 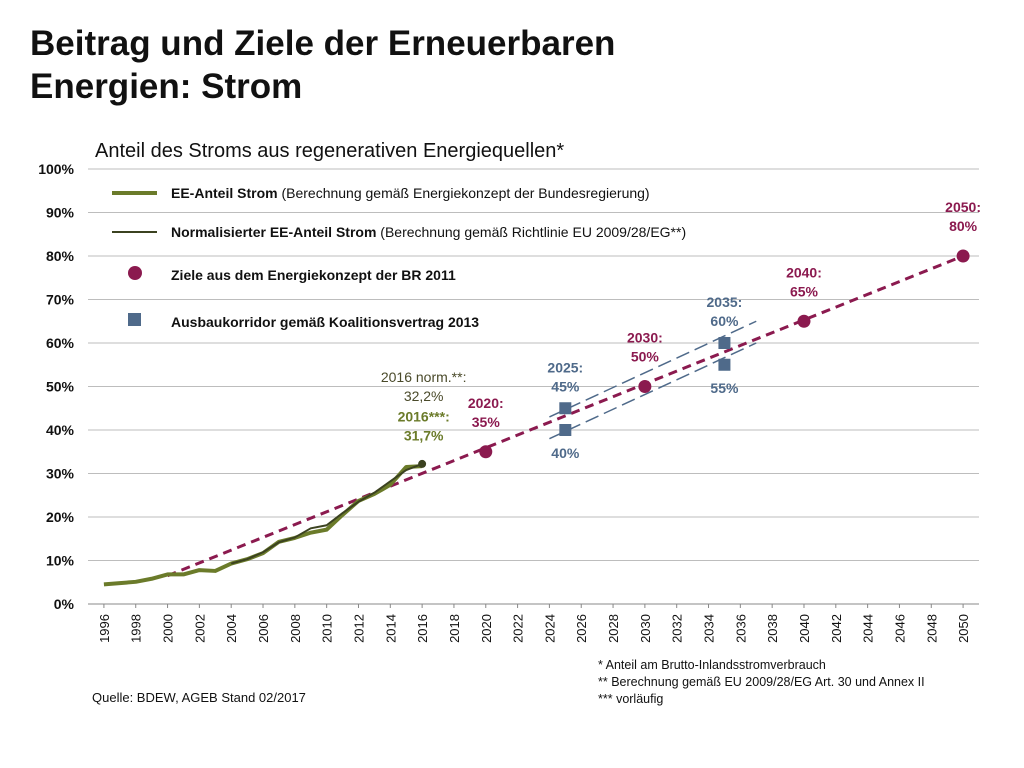 What do you see at coordinates (422, 463) in the screenshot?
I see `series-normalized-endpoint` at bounding box center [422, 463].